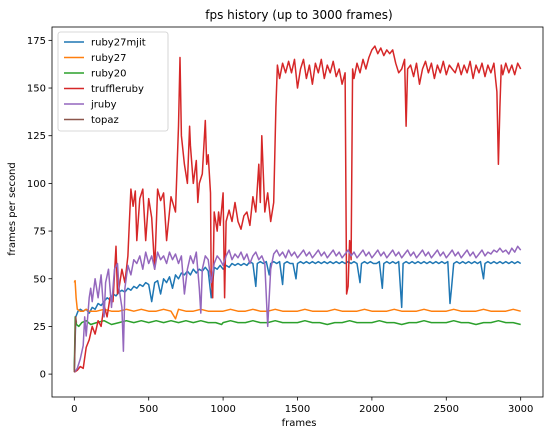 The width and height of the screenshot is (558, 435). Describe the element at coordinates (108, 58) in the screenshot. I see `legend-label-ruby27: ruby27` at that location.